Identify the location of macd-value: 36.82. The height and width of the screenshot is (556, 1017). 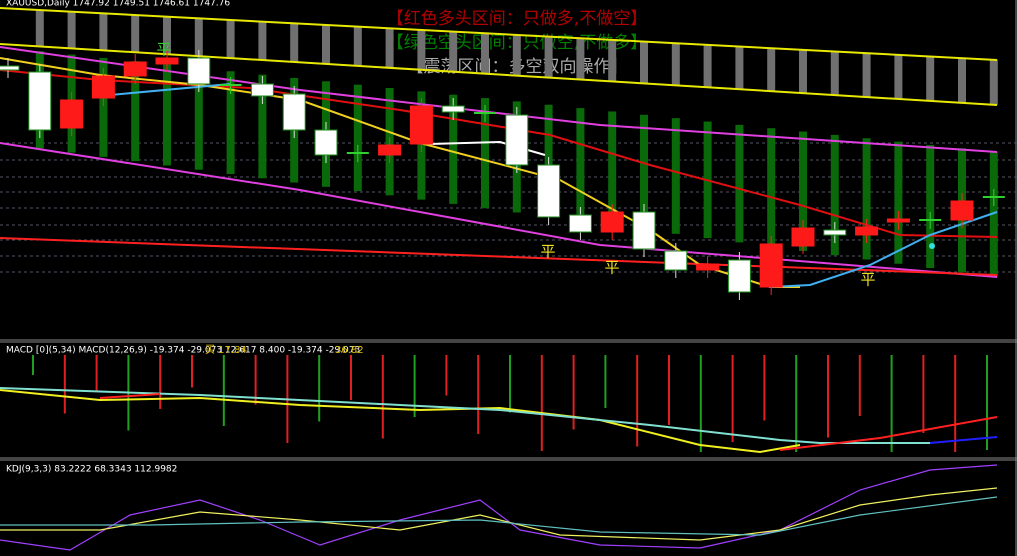
(349, 350).